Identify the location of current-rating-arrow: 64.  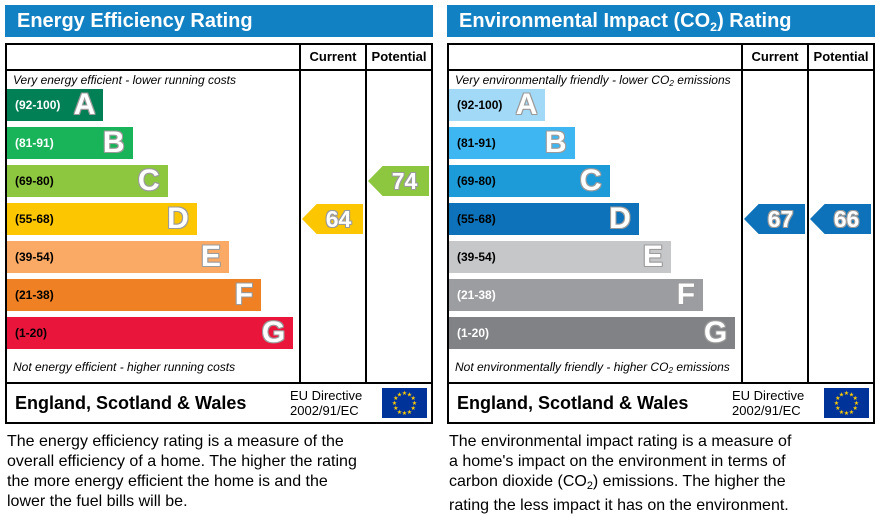
(332, 219).